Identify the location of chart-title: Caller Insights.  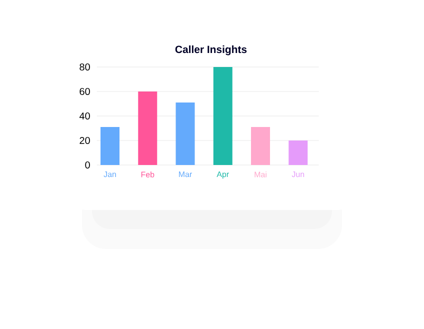
(211, 50).